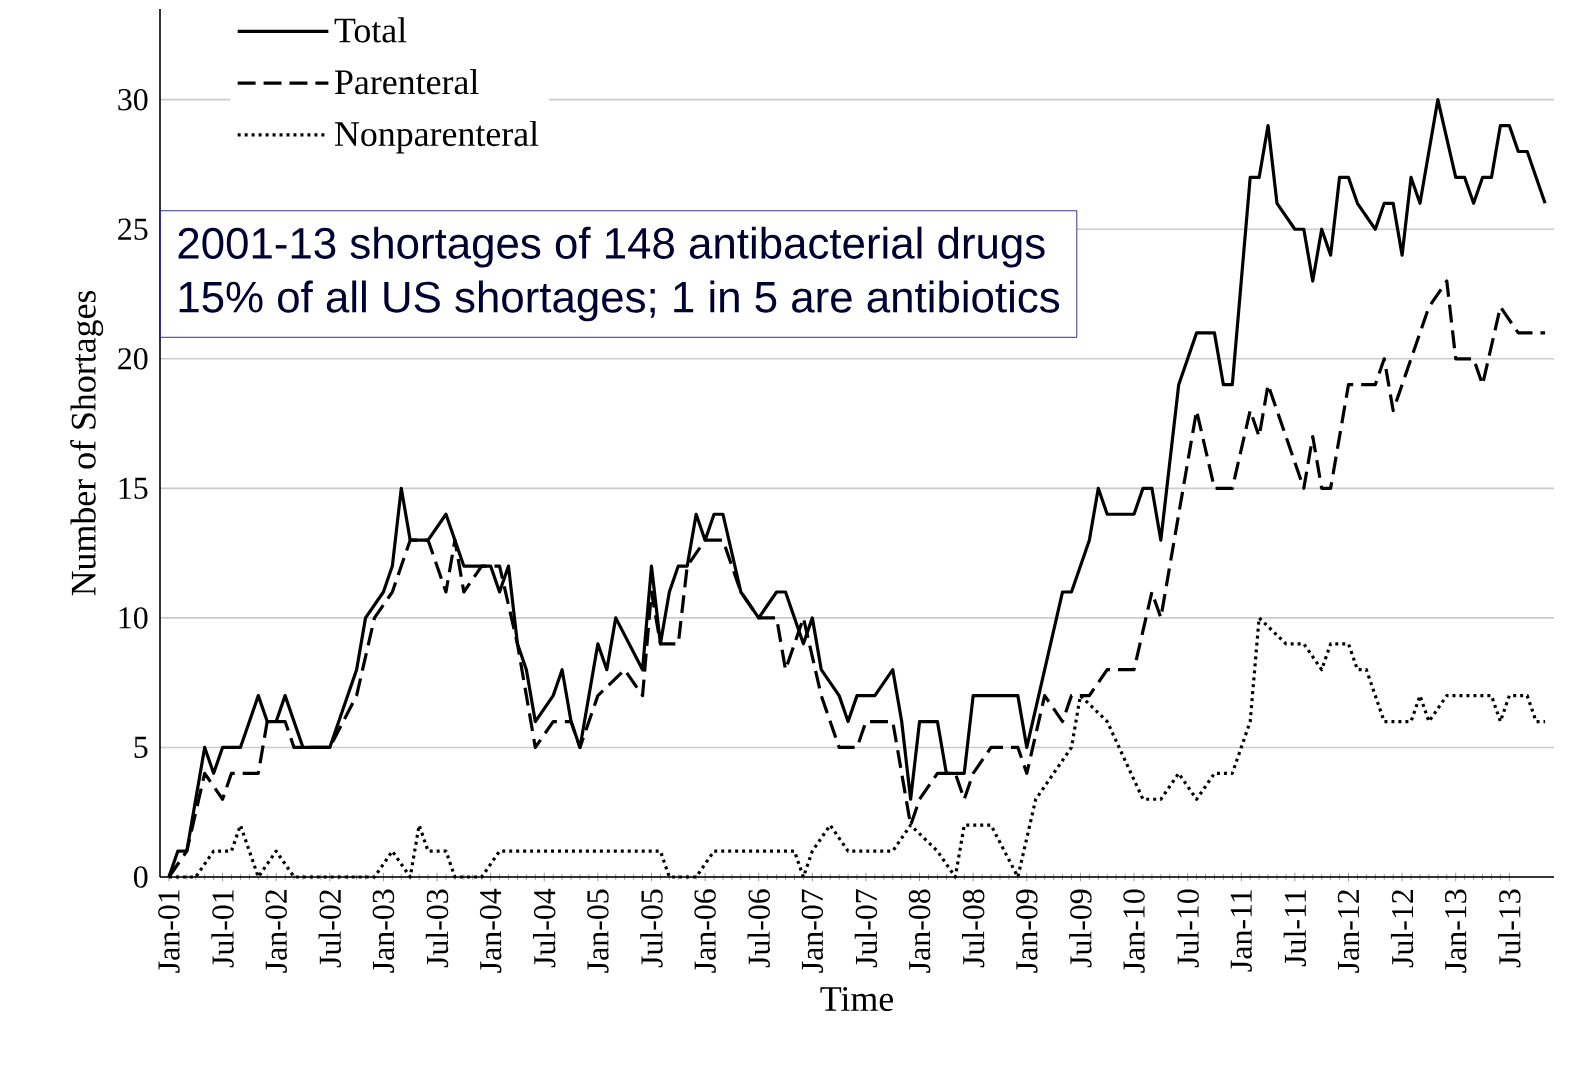  What do you see at coordinates (370, 30) in the screenshot?
I see `legend-label: Total` at bounding box center [370, 30].